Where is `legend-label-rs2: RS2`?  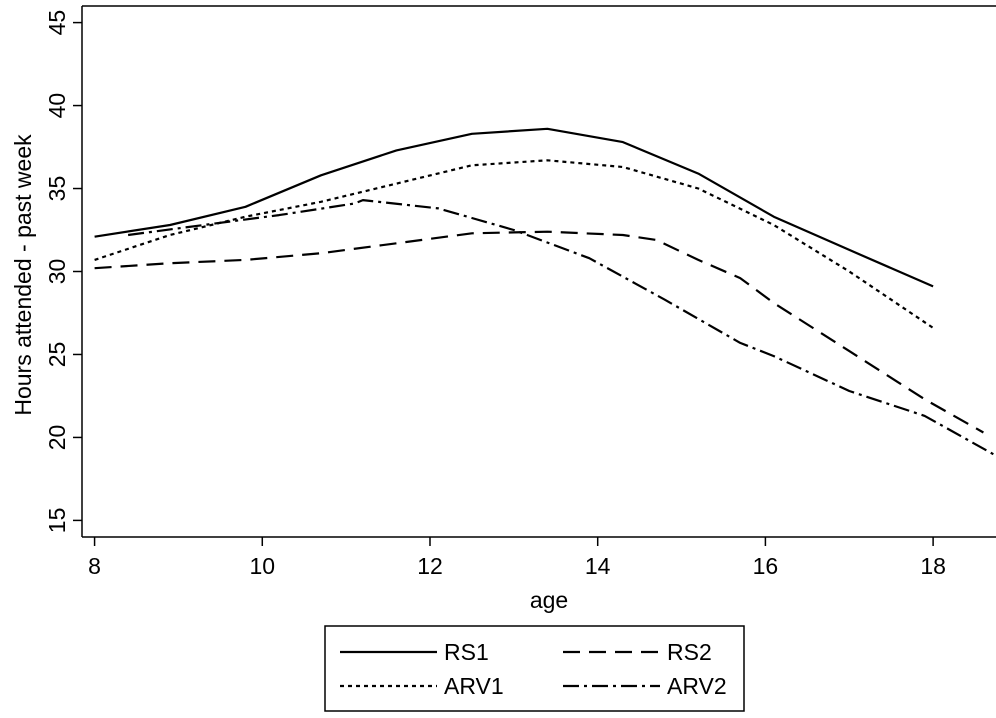
legend-label-rs2: RS2 is located at coordinates (689, 652).